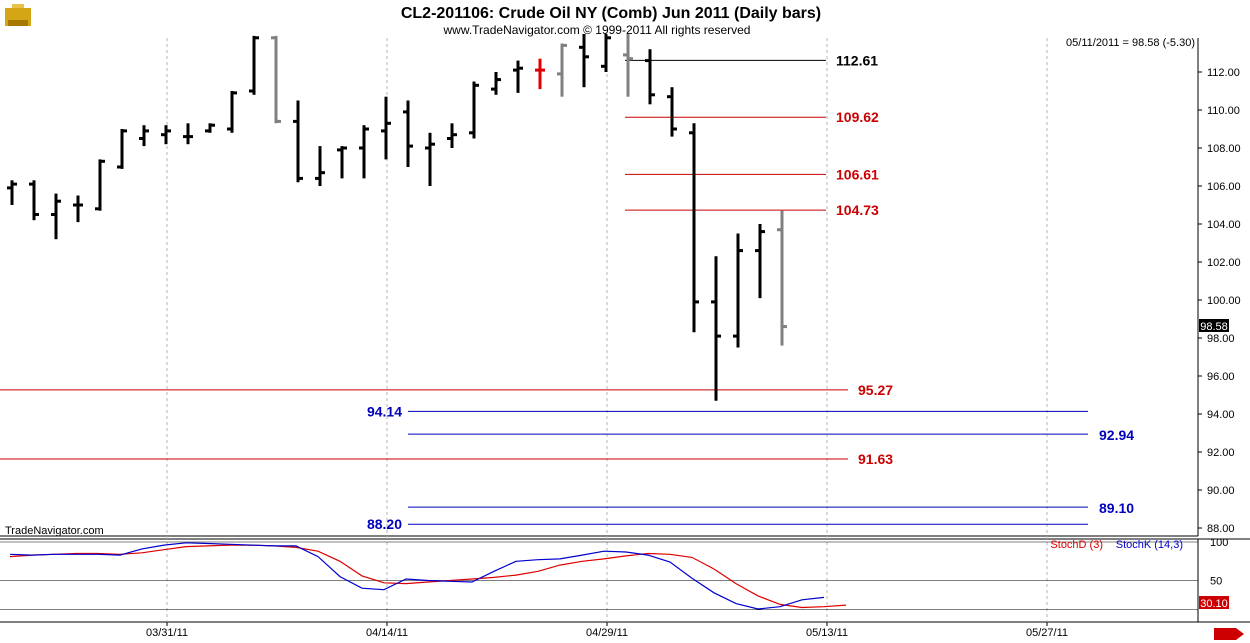 Image resolution: width=1250 pixels, height=643 pixels. I want to click on y-tick-label: 90.00, so click(1221, 491).